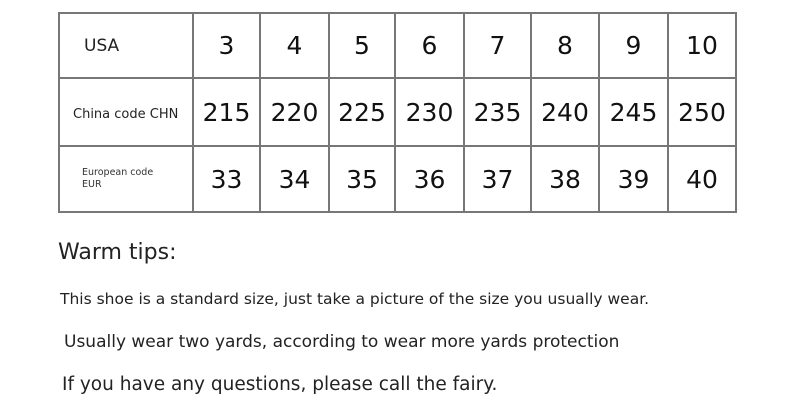 Image resolution: width=800 pixels, height=418 pixels. I want to click on cell: 5, so click(362, 45).